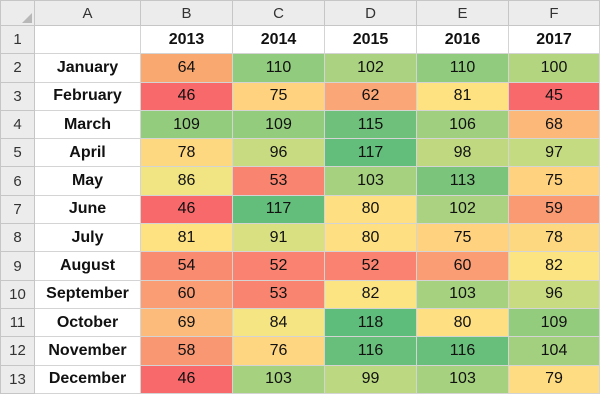 The height and width of the screenshot is (408, 600). Describe the element at coordinates (370, 124) in the screenshot. I see `value-cell: 115` at that location.